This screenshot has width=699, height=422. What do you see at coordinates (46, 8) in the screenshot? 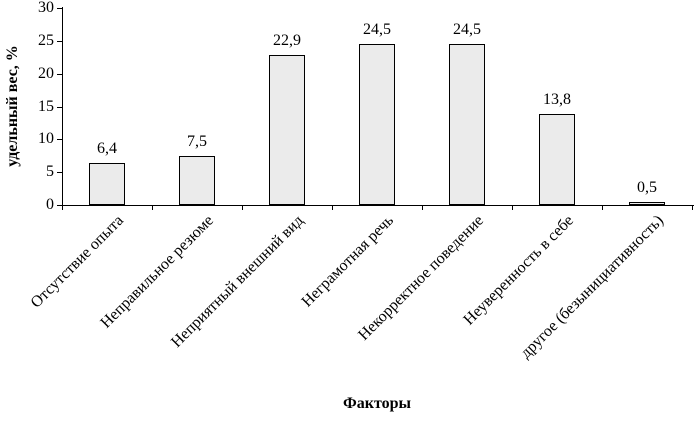
I see `y-tick-label: 30` at bounding box center [46, 8].